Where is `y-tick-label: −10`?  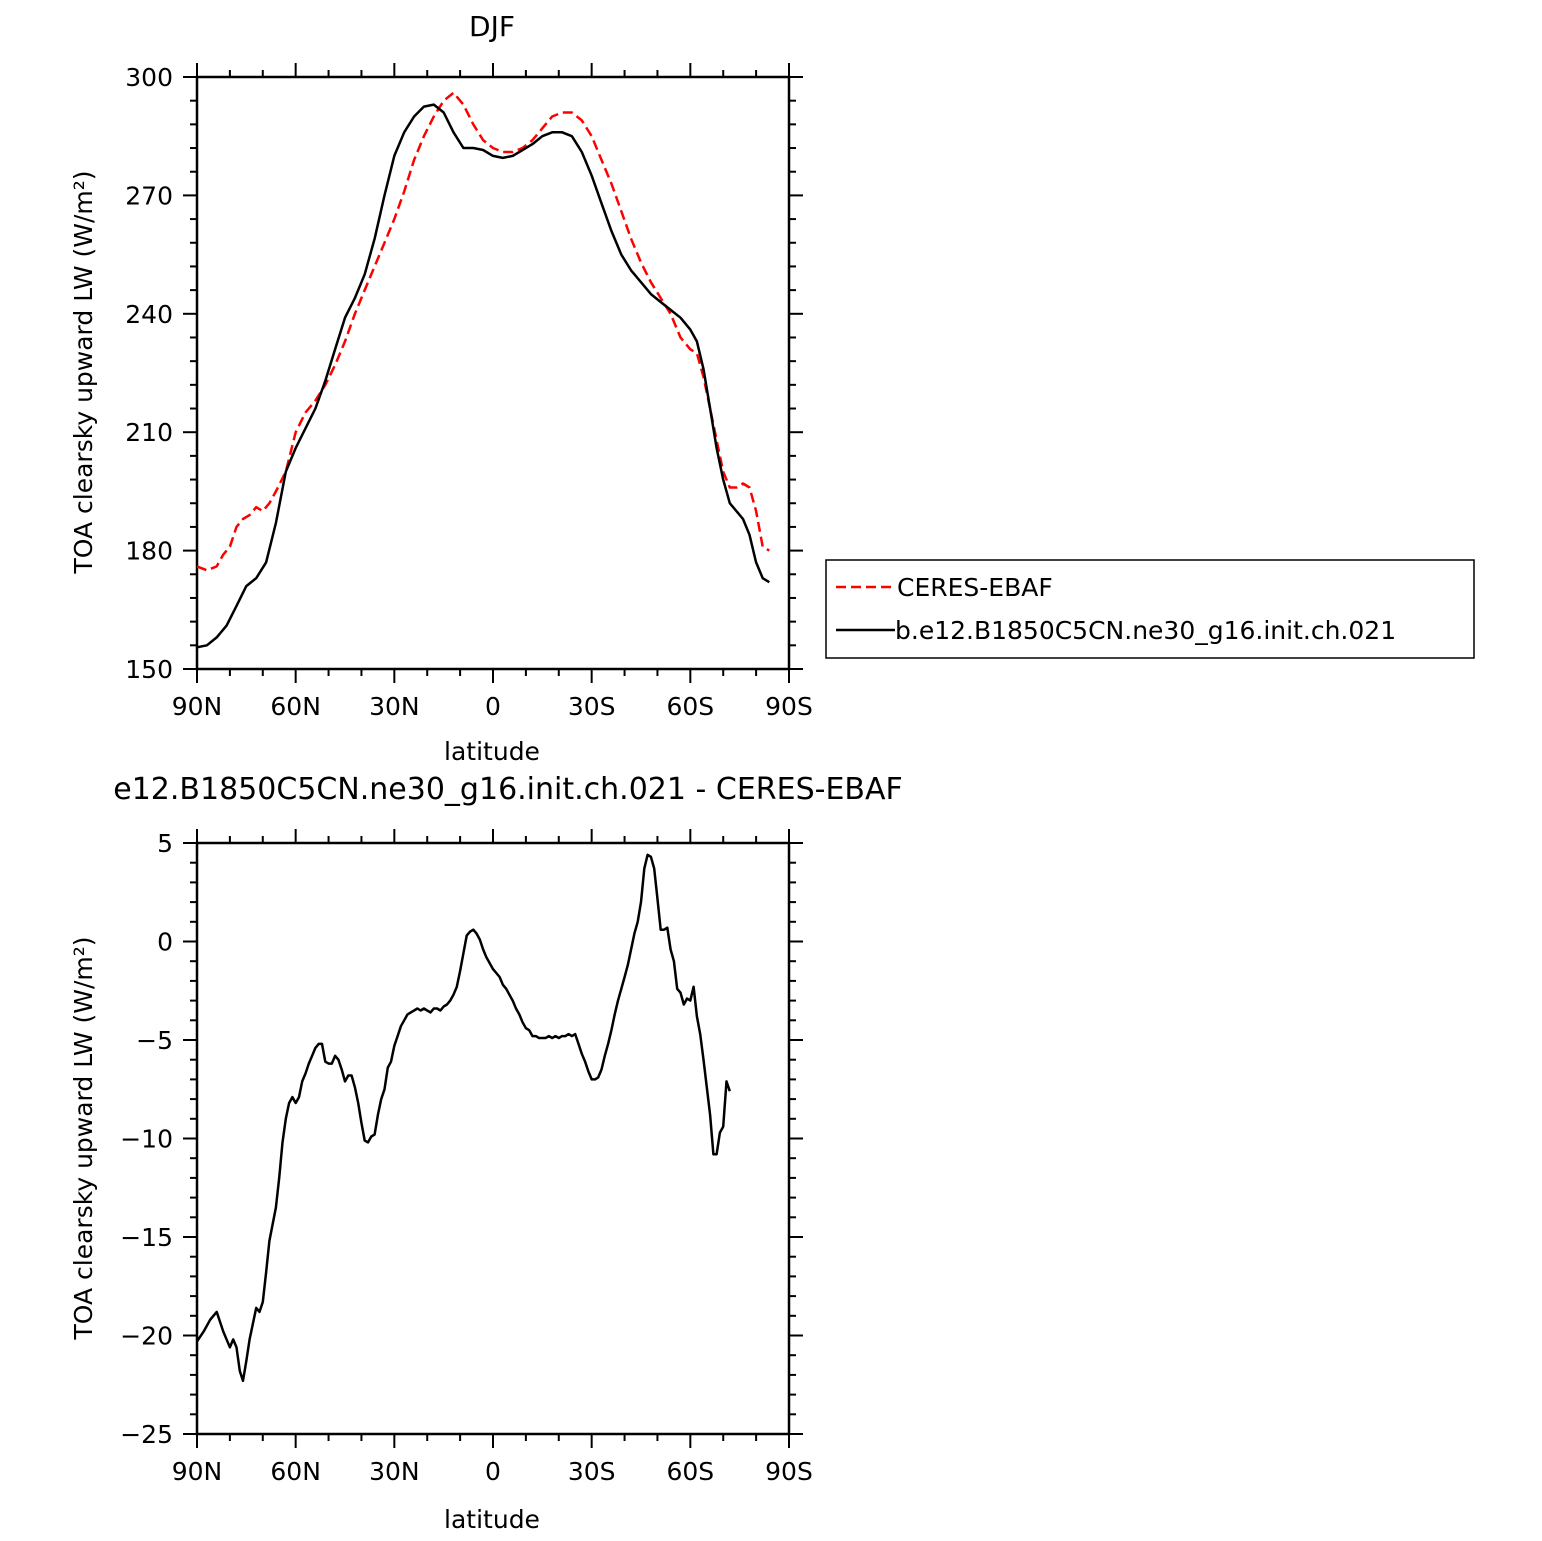 y-tick-label: −10 is located at coordinates (146, 1139).